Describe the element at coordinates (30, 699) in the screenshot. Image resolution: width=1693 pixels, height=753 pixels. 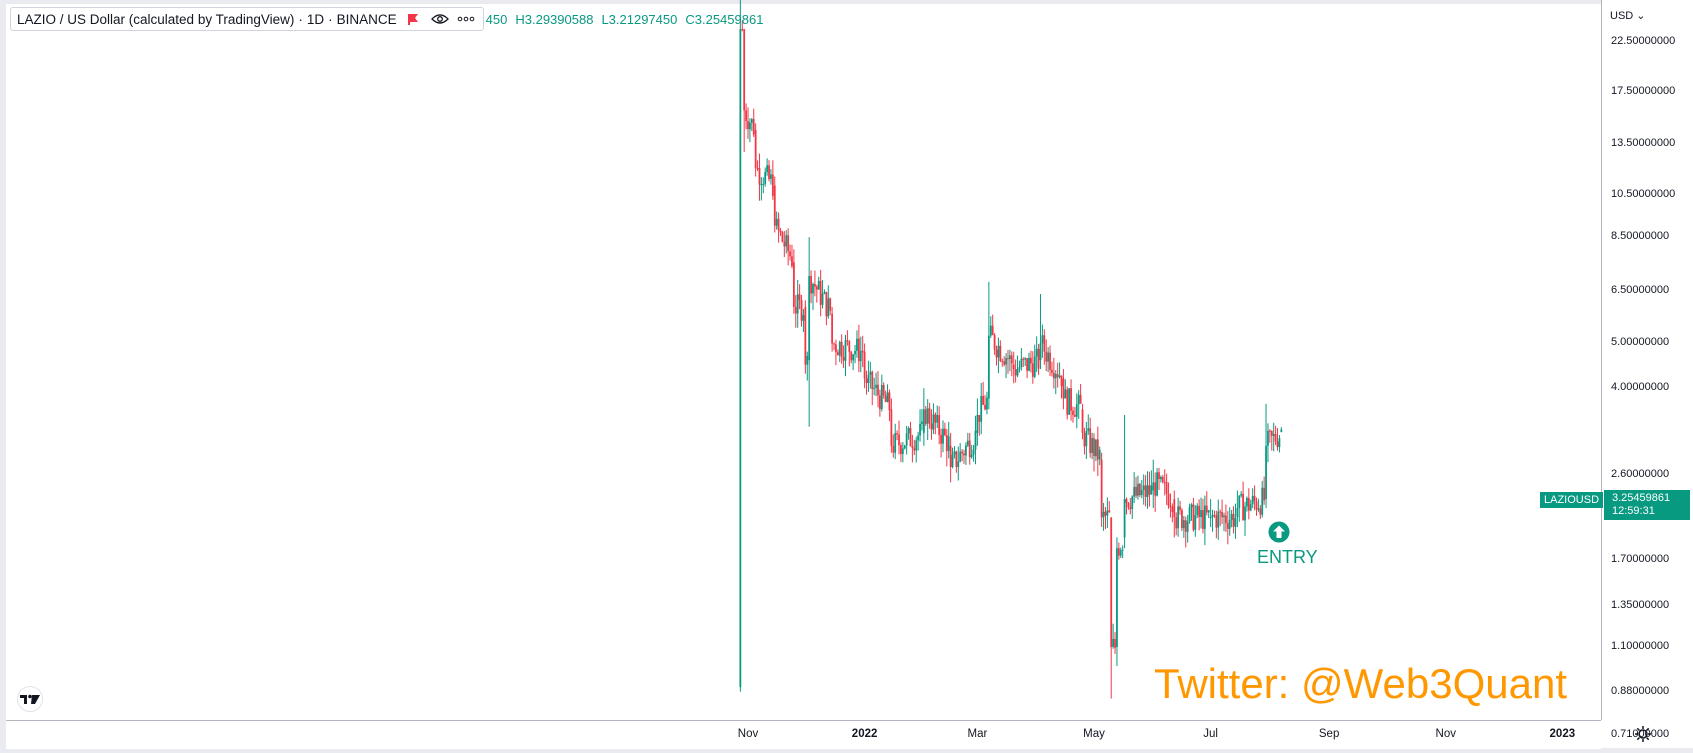
I see `tradingview-logo` at that location.